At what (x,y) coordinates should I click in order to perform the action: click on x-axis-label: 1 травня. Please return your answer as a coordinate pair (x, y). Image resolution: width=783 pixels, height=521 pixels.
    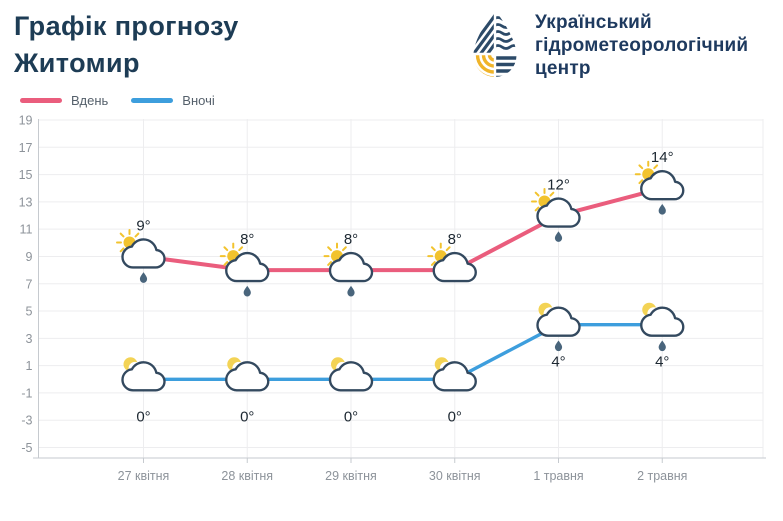
    Looking at the image, I should click on (558, 476).